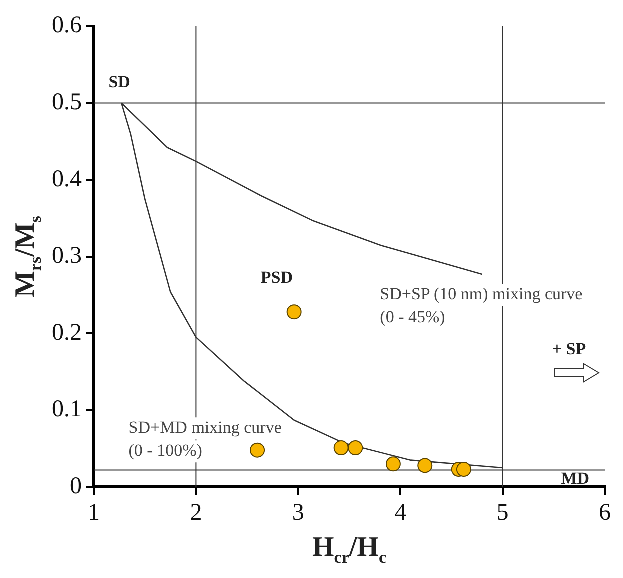  I want to click on annotation: SD+MD mixing curve (0 - 100%), so click(205, 439).